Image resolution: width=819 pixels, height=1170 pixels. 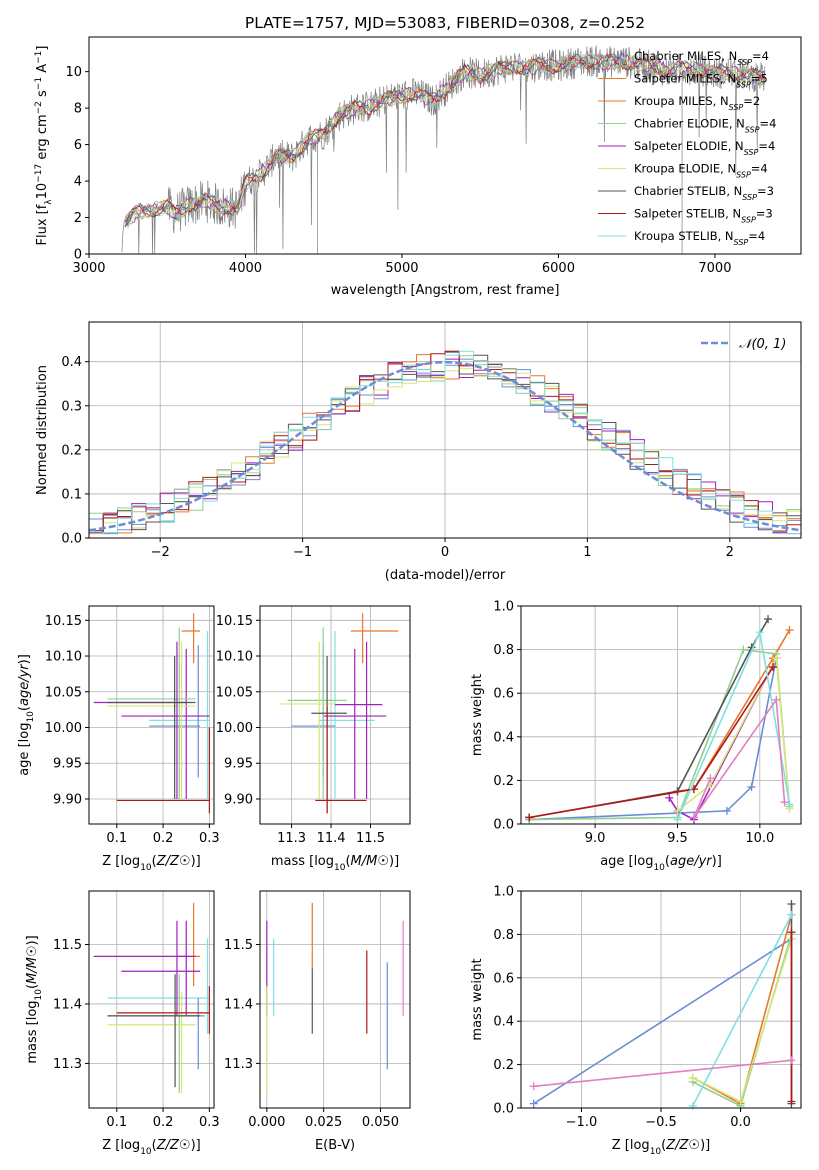 I want to click on y-tick-label: 2, so click(x=78, y=218).